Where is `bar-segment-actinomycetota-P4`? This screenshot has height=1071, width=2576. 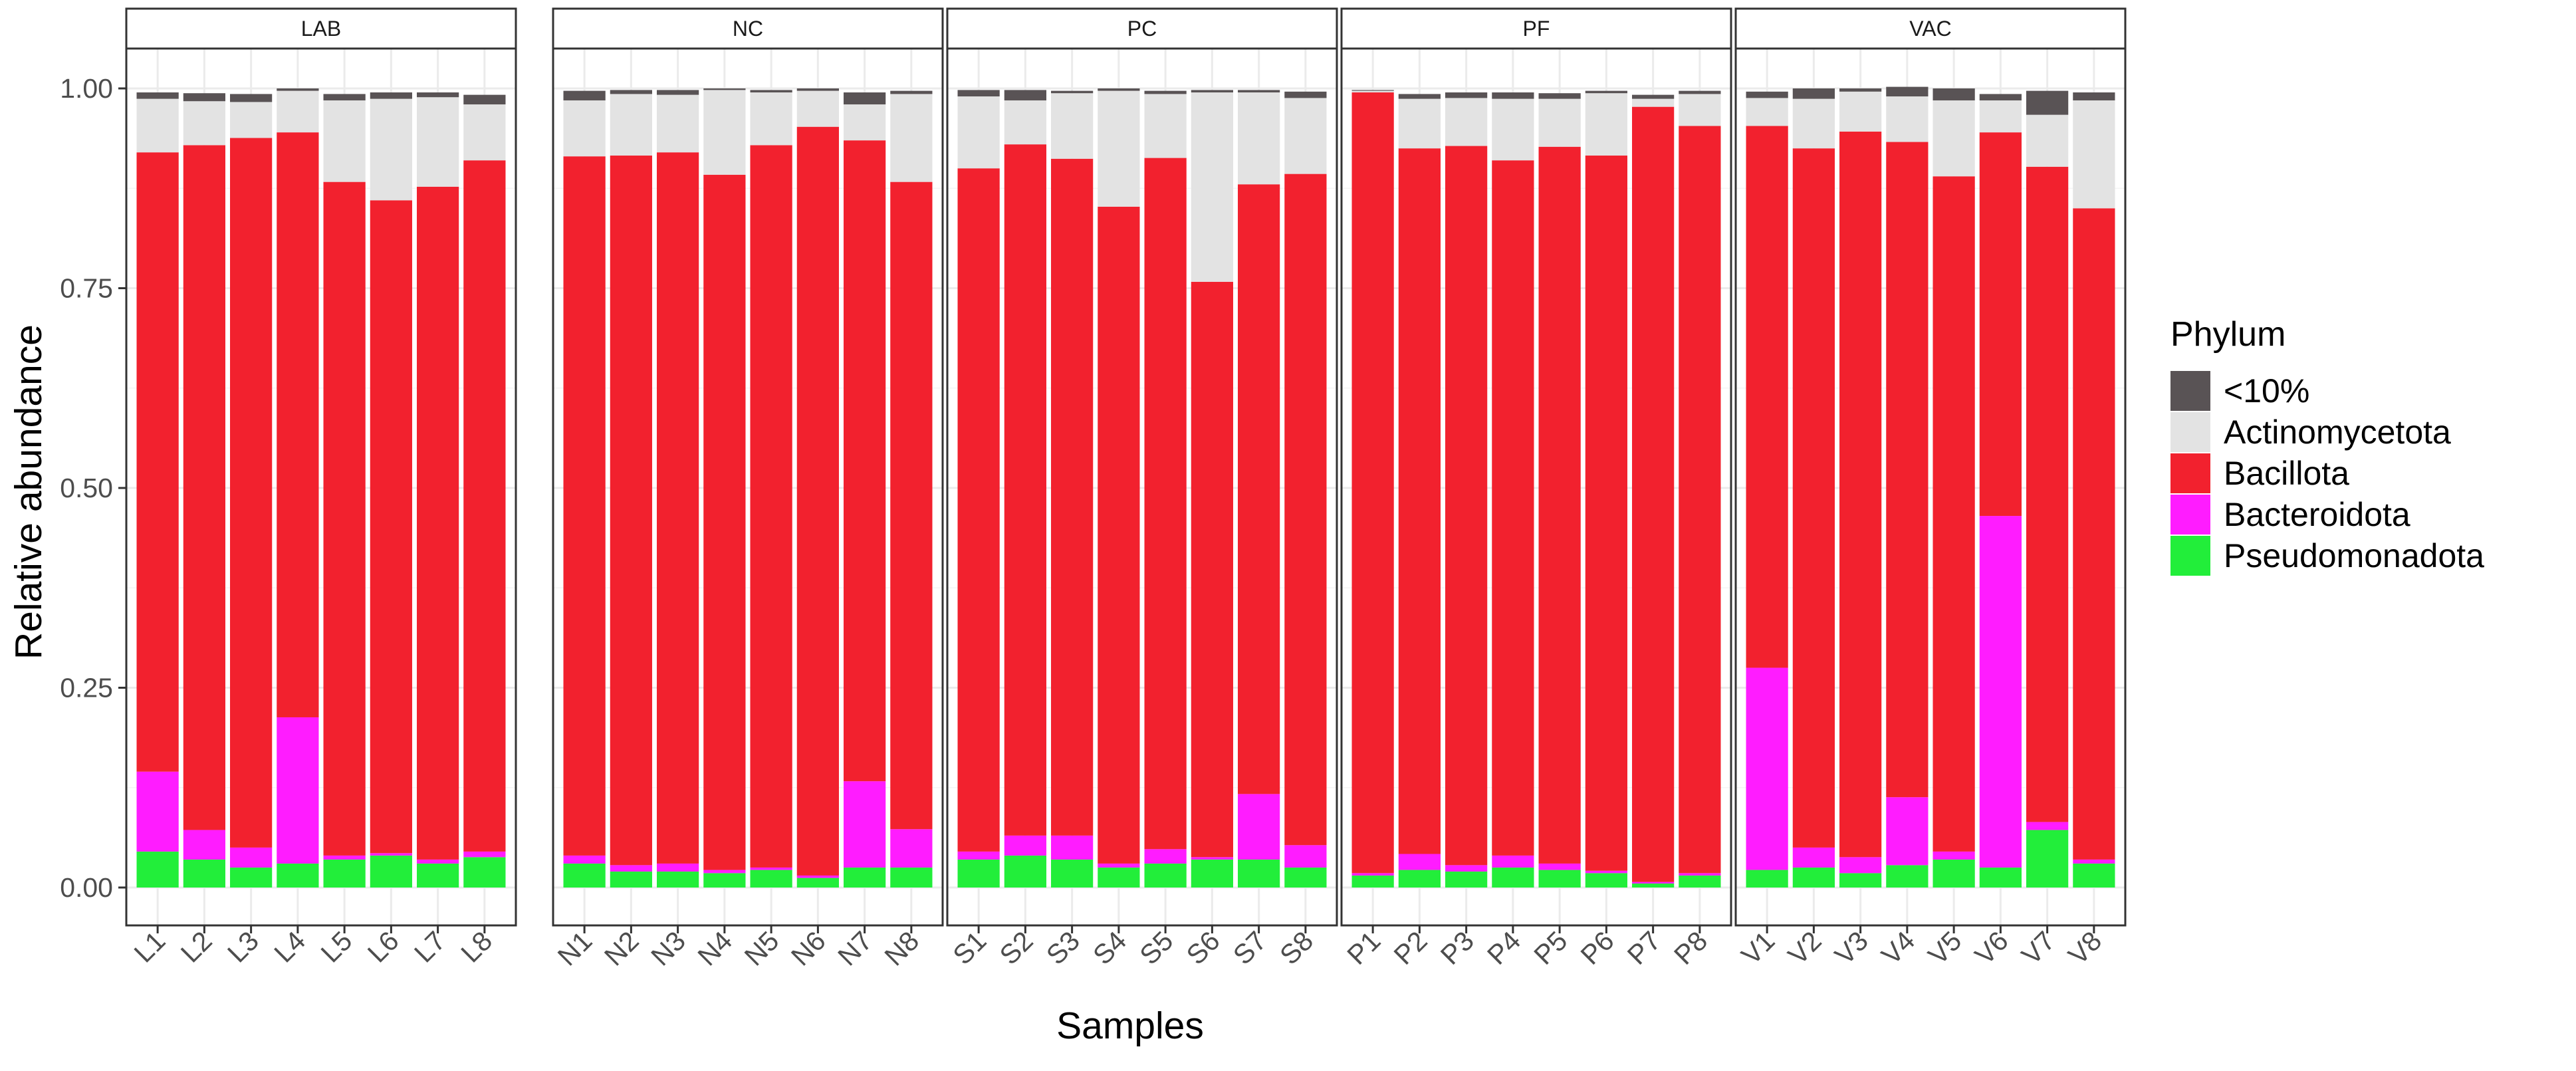
bar-segment-actinomycetota-P4 is located at coordinates (1513, 129).